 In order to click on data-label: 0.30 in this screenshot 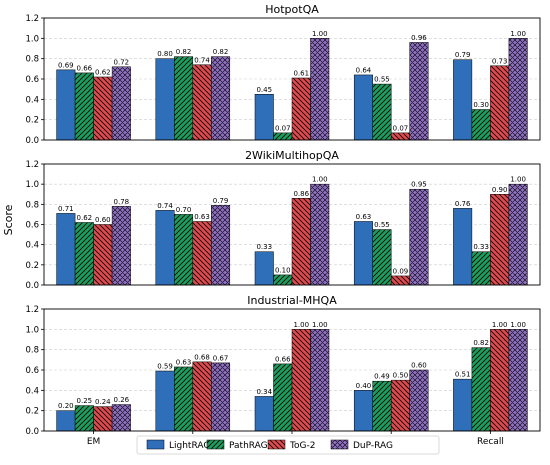, I will do `click(481, 105)`.